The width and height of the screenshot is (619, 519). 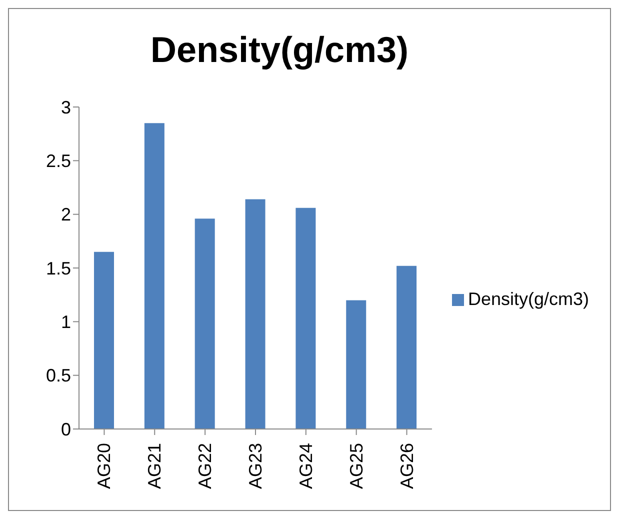 What do you see at coordinates (356, 466) in the screenshot?
I see `x-tick-label: AG25` at bounding box center [356, 466].